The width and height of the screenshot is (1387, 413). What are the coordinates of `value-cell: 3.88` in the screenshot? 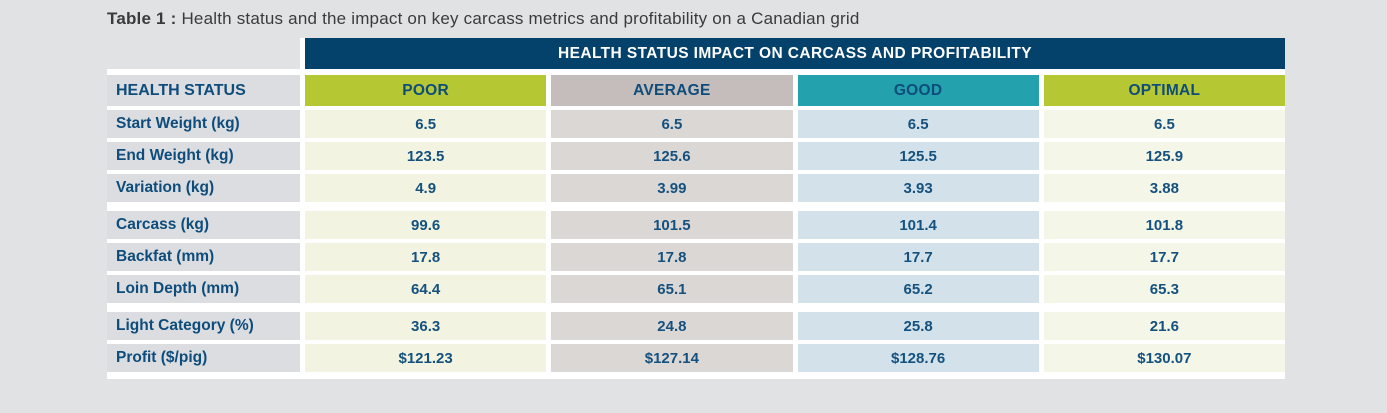 It's located at (1164, 188).